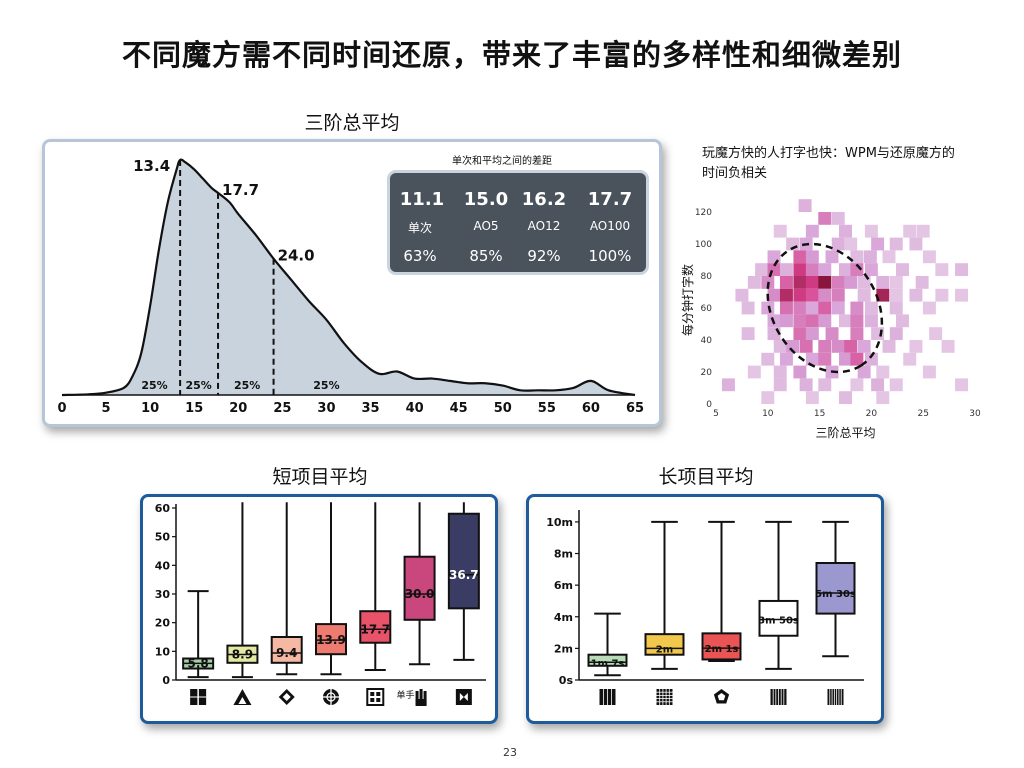 The height and width of the screenshot is (768, 1024). Describe the element at coordinates (778, 697) in the screenshot. I see `6x6-cube-icon` at that location.